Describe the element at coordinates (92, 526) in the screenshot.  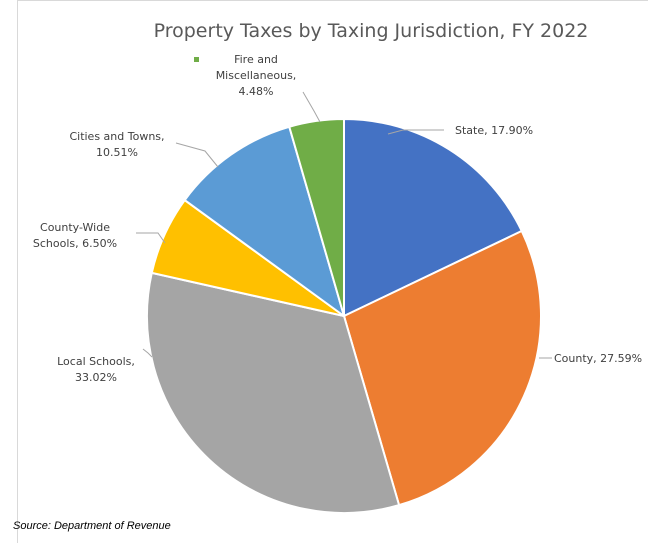
I see `source-note: Source: Department of Revenue` at that location.